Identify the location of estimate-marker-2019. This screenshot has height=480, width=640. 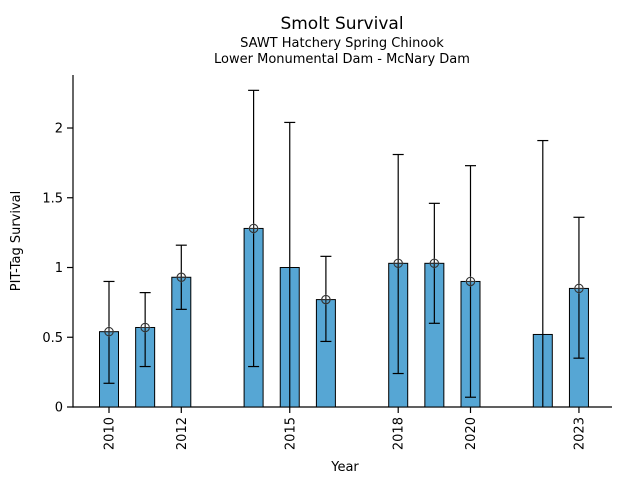
(434, 263).